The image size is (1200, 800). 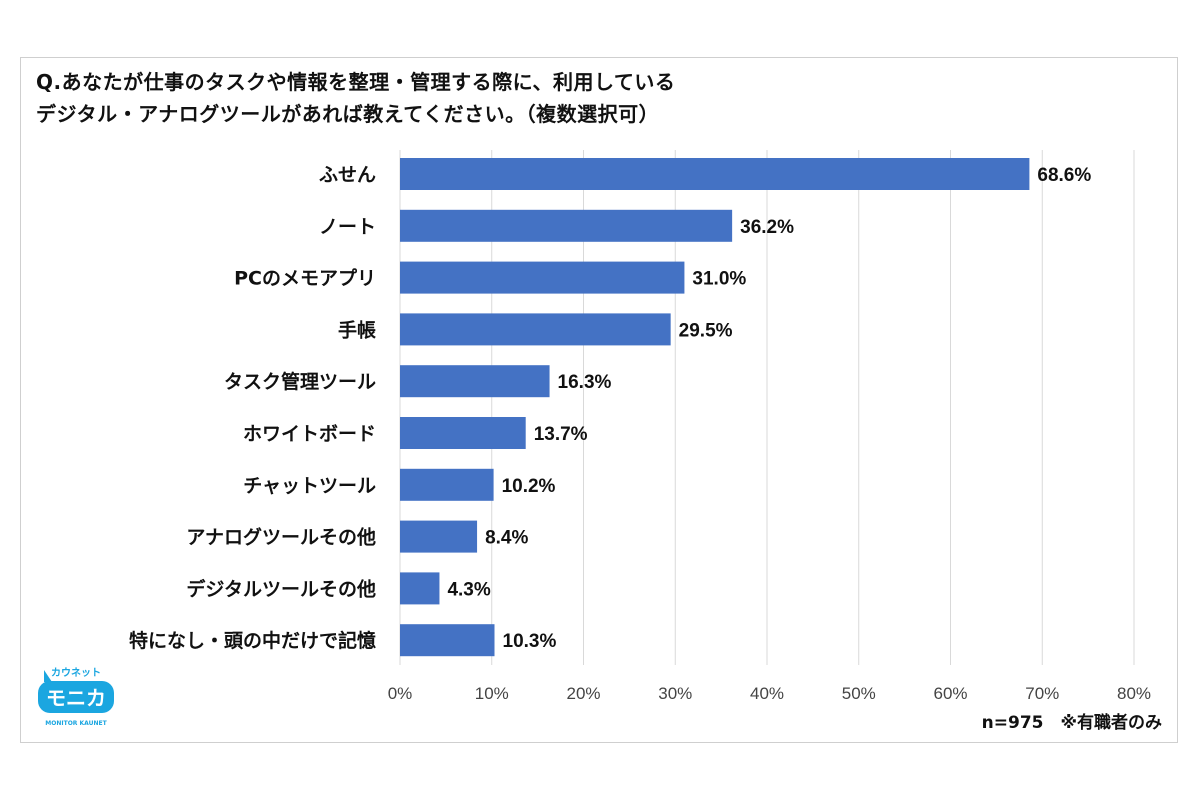 What do you see at coordinates (767, 227) in the screenshot?
I see `data-label: 36.2%` at bounding box center [767, 227].